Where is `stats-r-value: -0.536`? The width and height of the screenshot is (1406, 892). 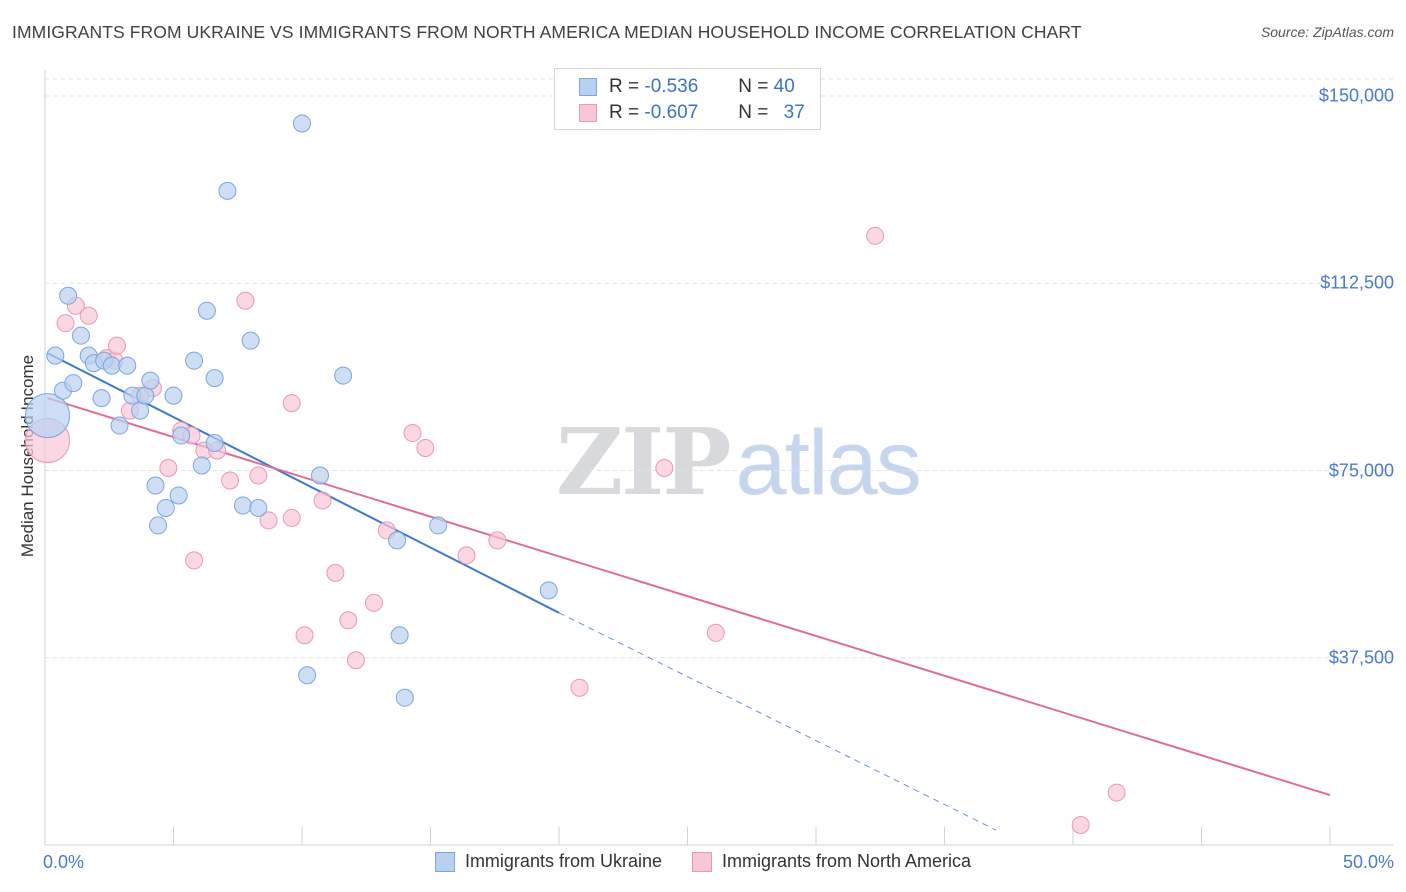
stats-r-value: -0.536 is located at coordinates (671, 86).